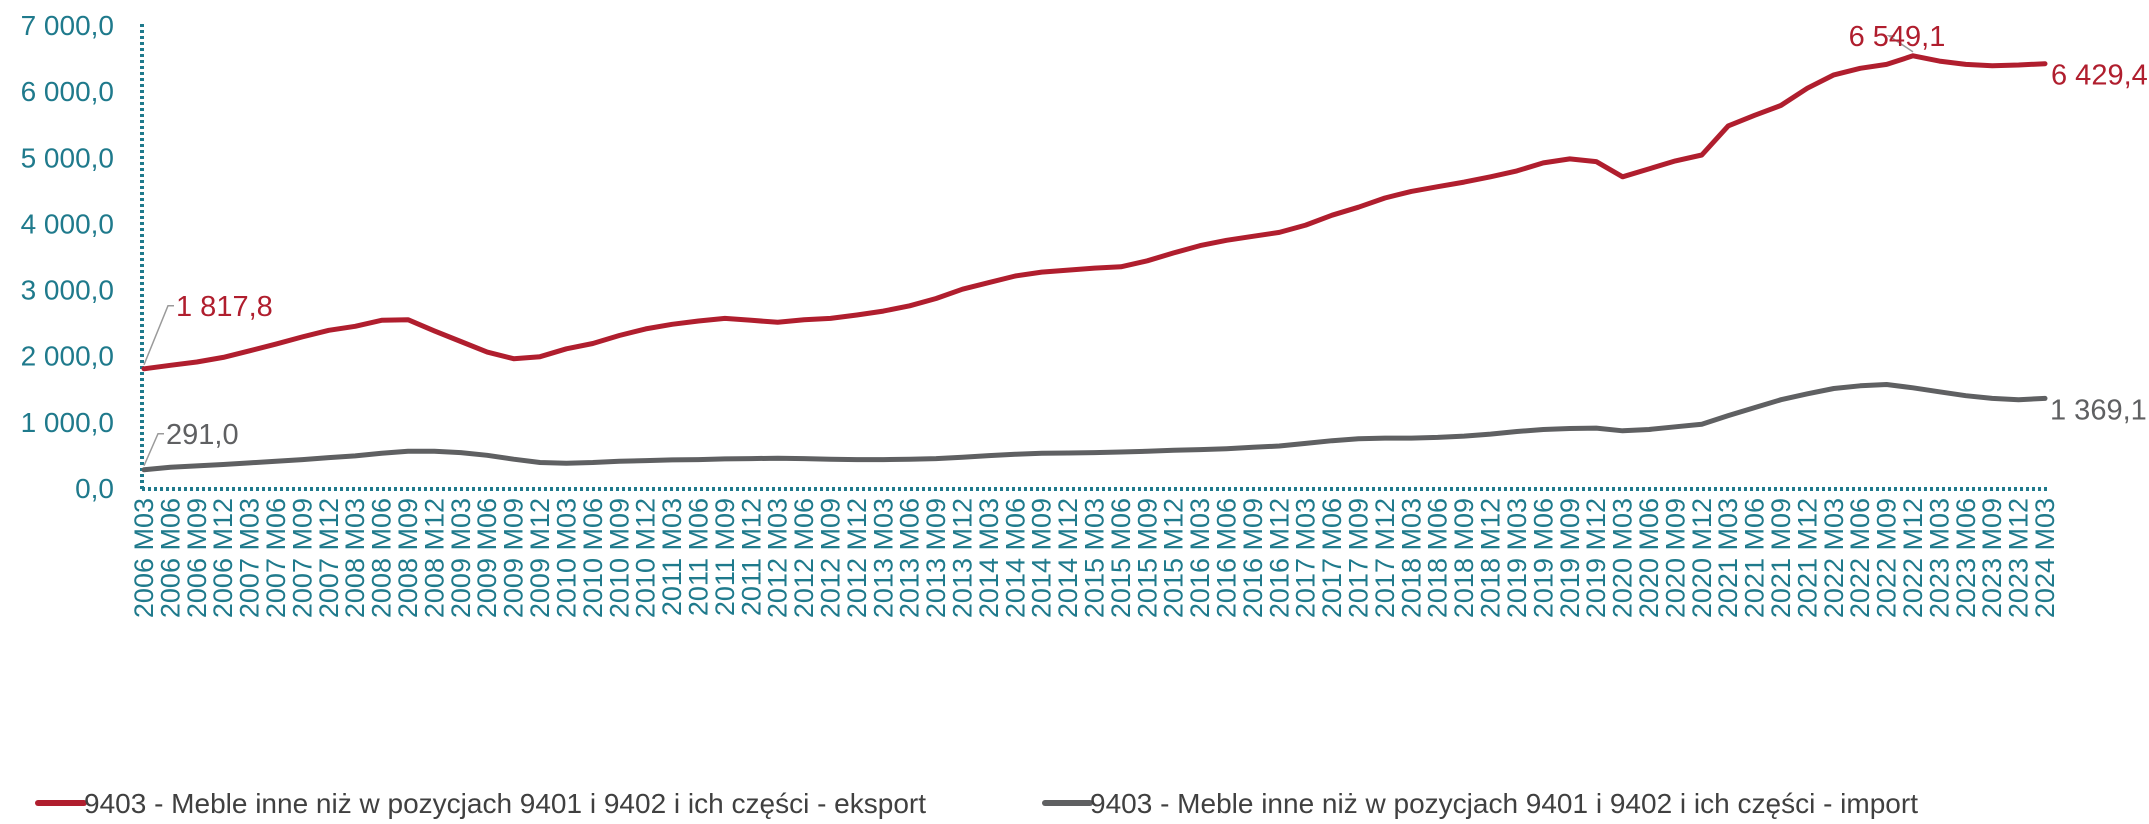 The image size is (2149, 824). What do you see at coordinates (883, 558) in the screenshot?
I see `x-tick-label: 2013 M03` at bounding box center [883, 558].